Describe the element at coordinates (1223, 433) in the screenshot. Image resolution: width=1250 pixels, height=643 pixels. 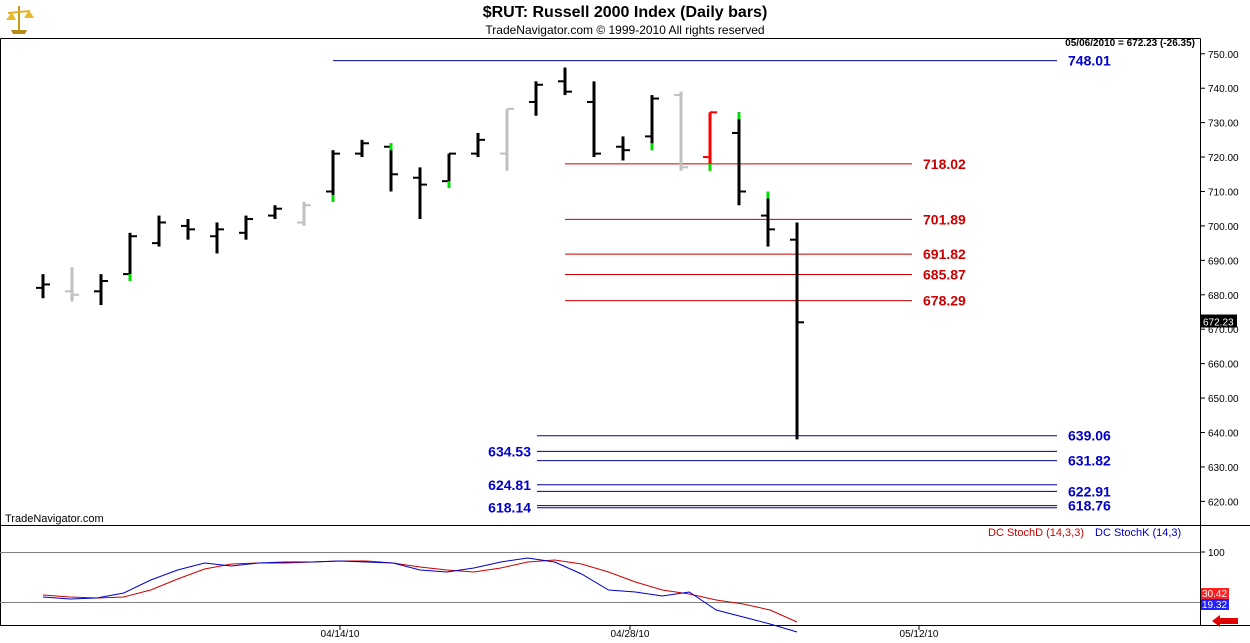
I see `price-tick-label: 640.00` at that location.